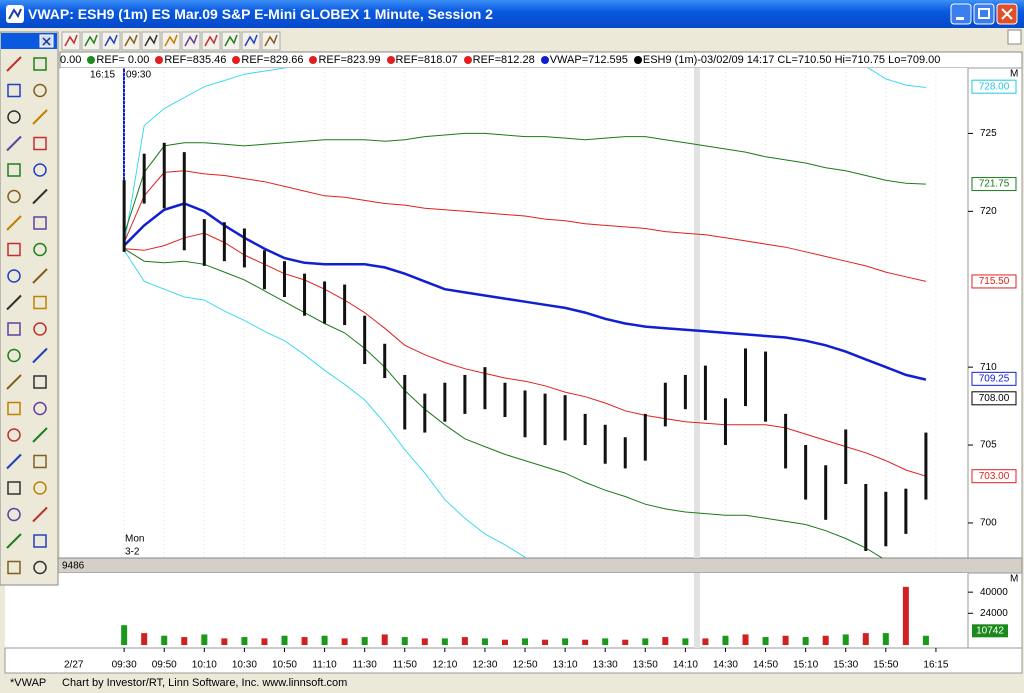 Image resolution: width=1024 pixels, height=693 pixels. I want to click on volume-pane, so click(486, 610).